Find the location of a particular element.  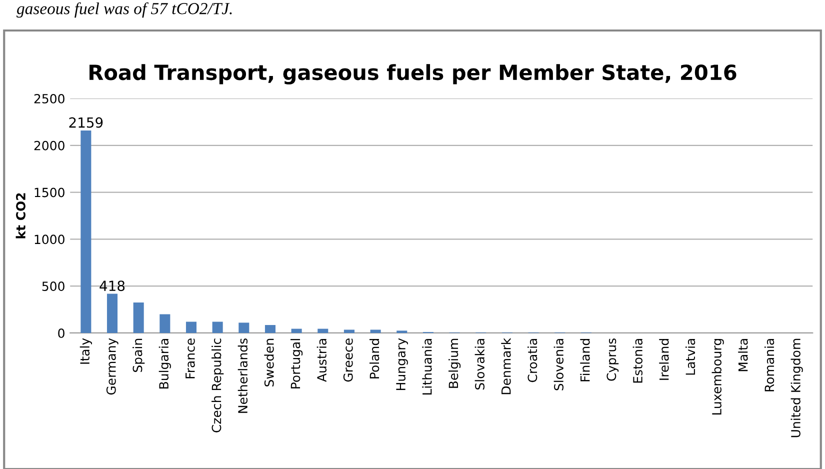

x-tick-label: Bulgaria is located at coordinates (164, 363).